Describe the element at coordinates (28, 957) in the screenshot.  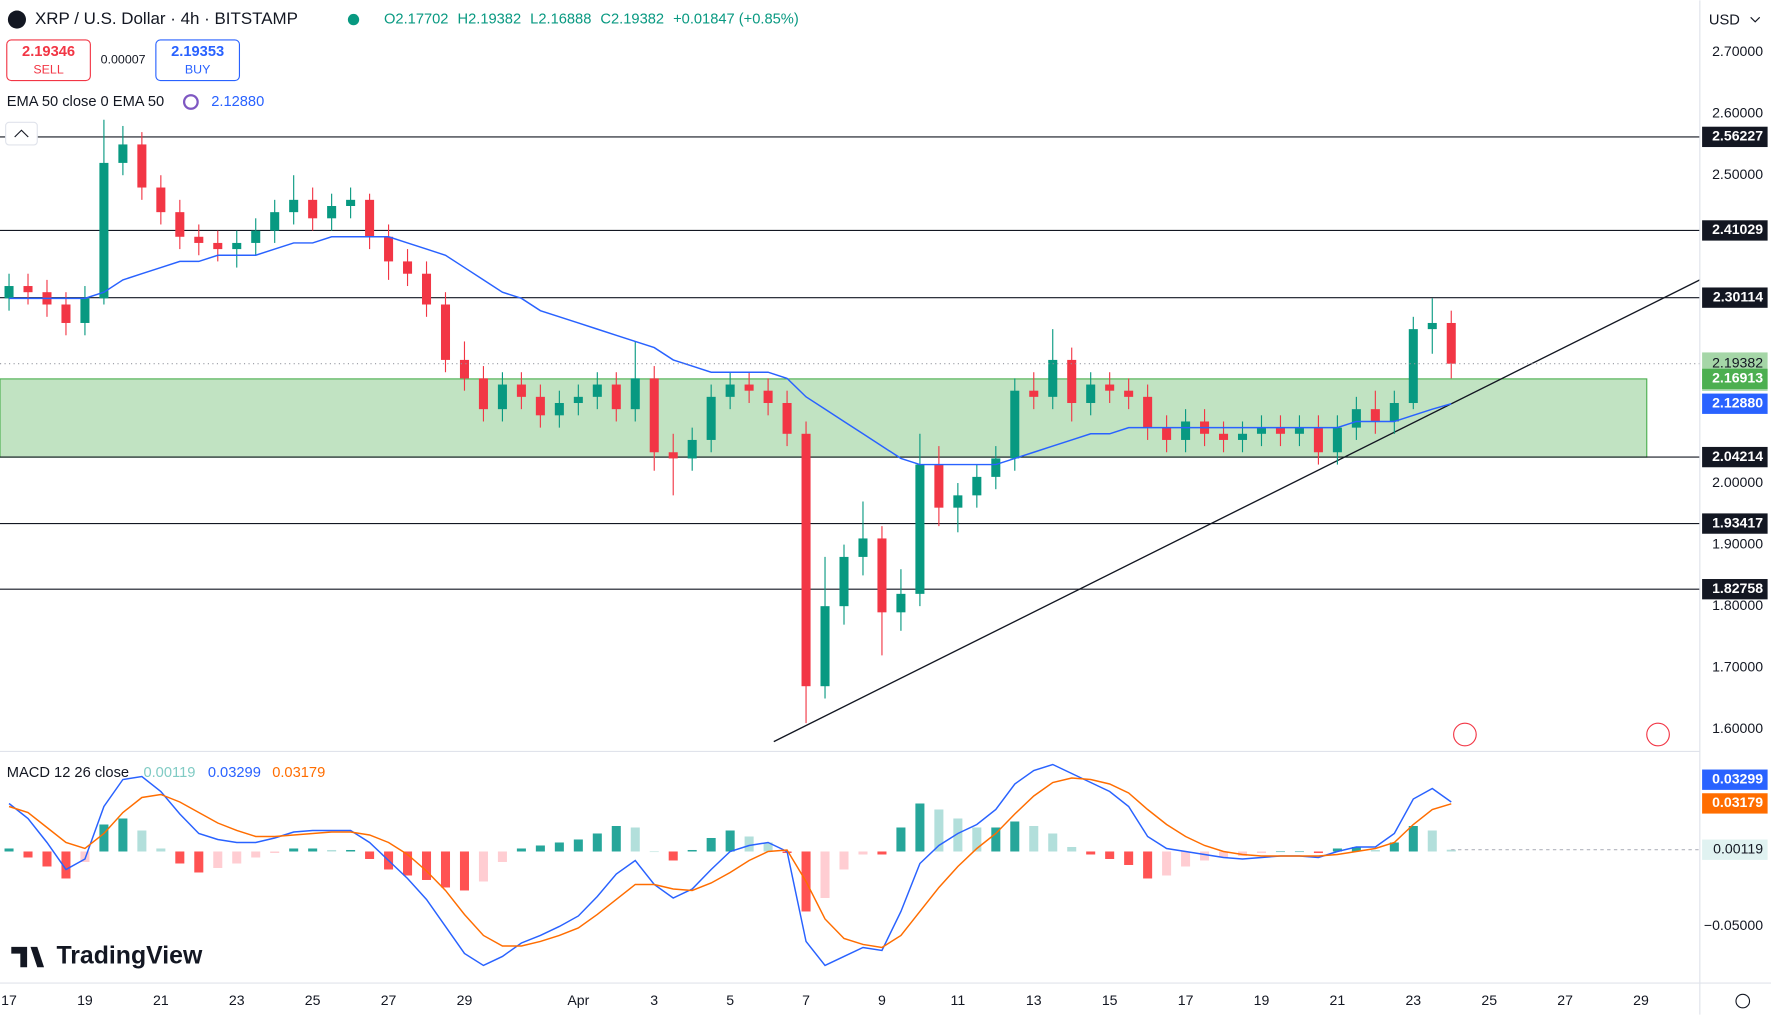
I see `logo-icon` at that location.